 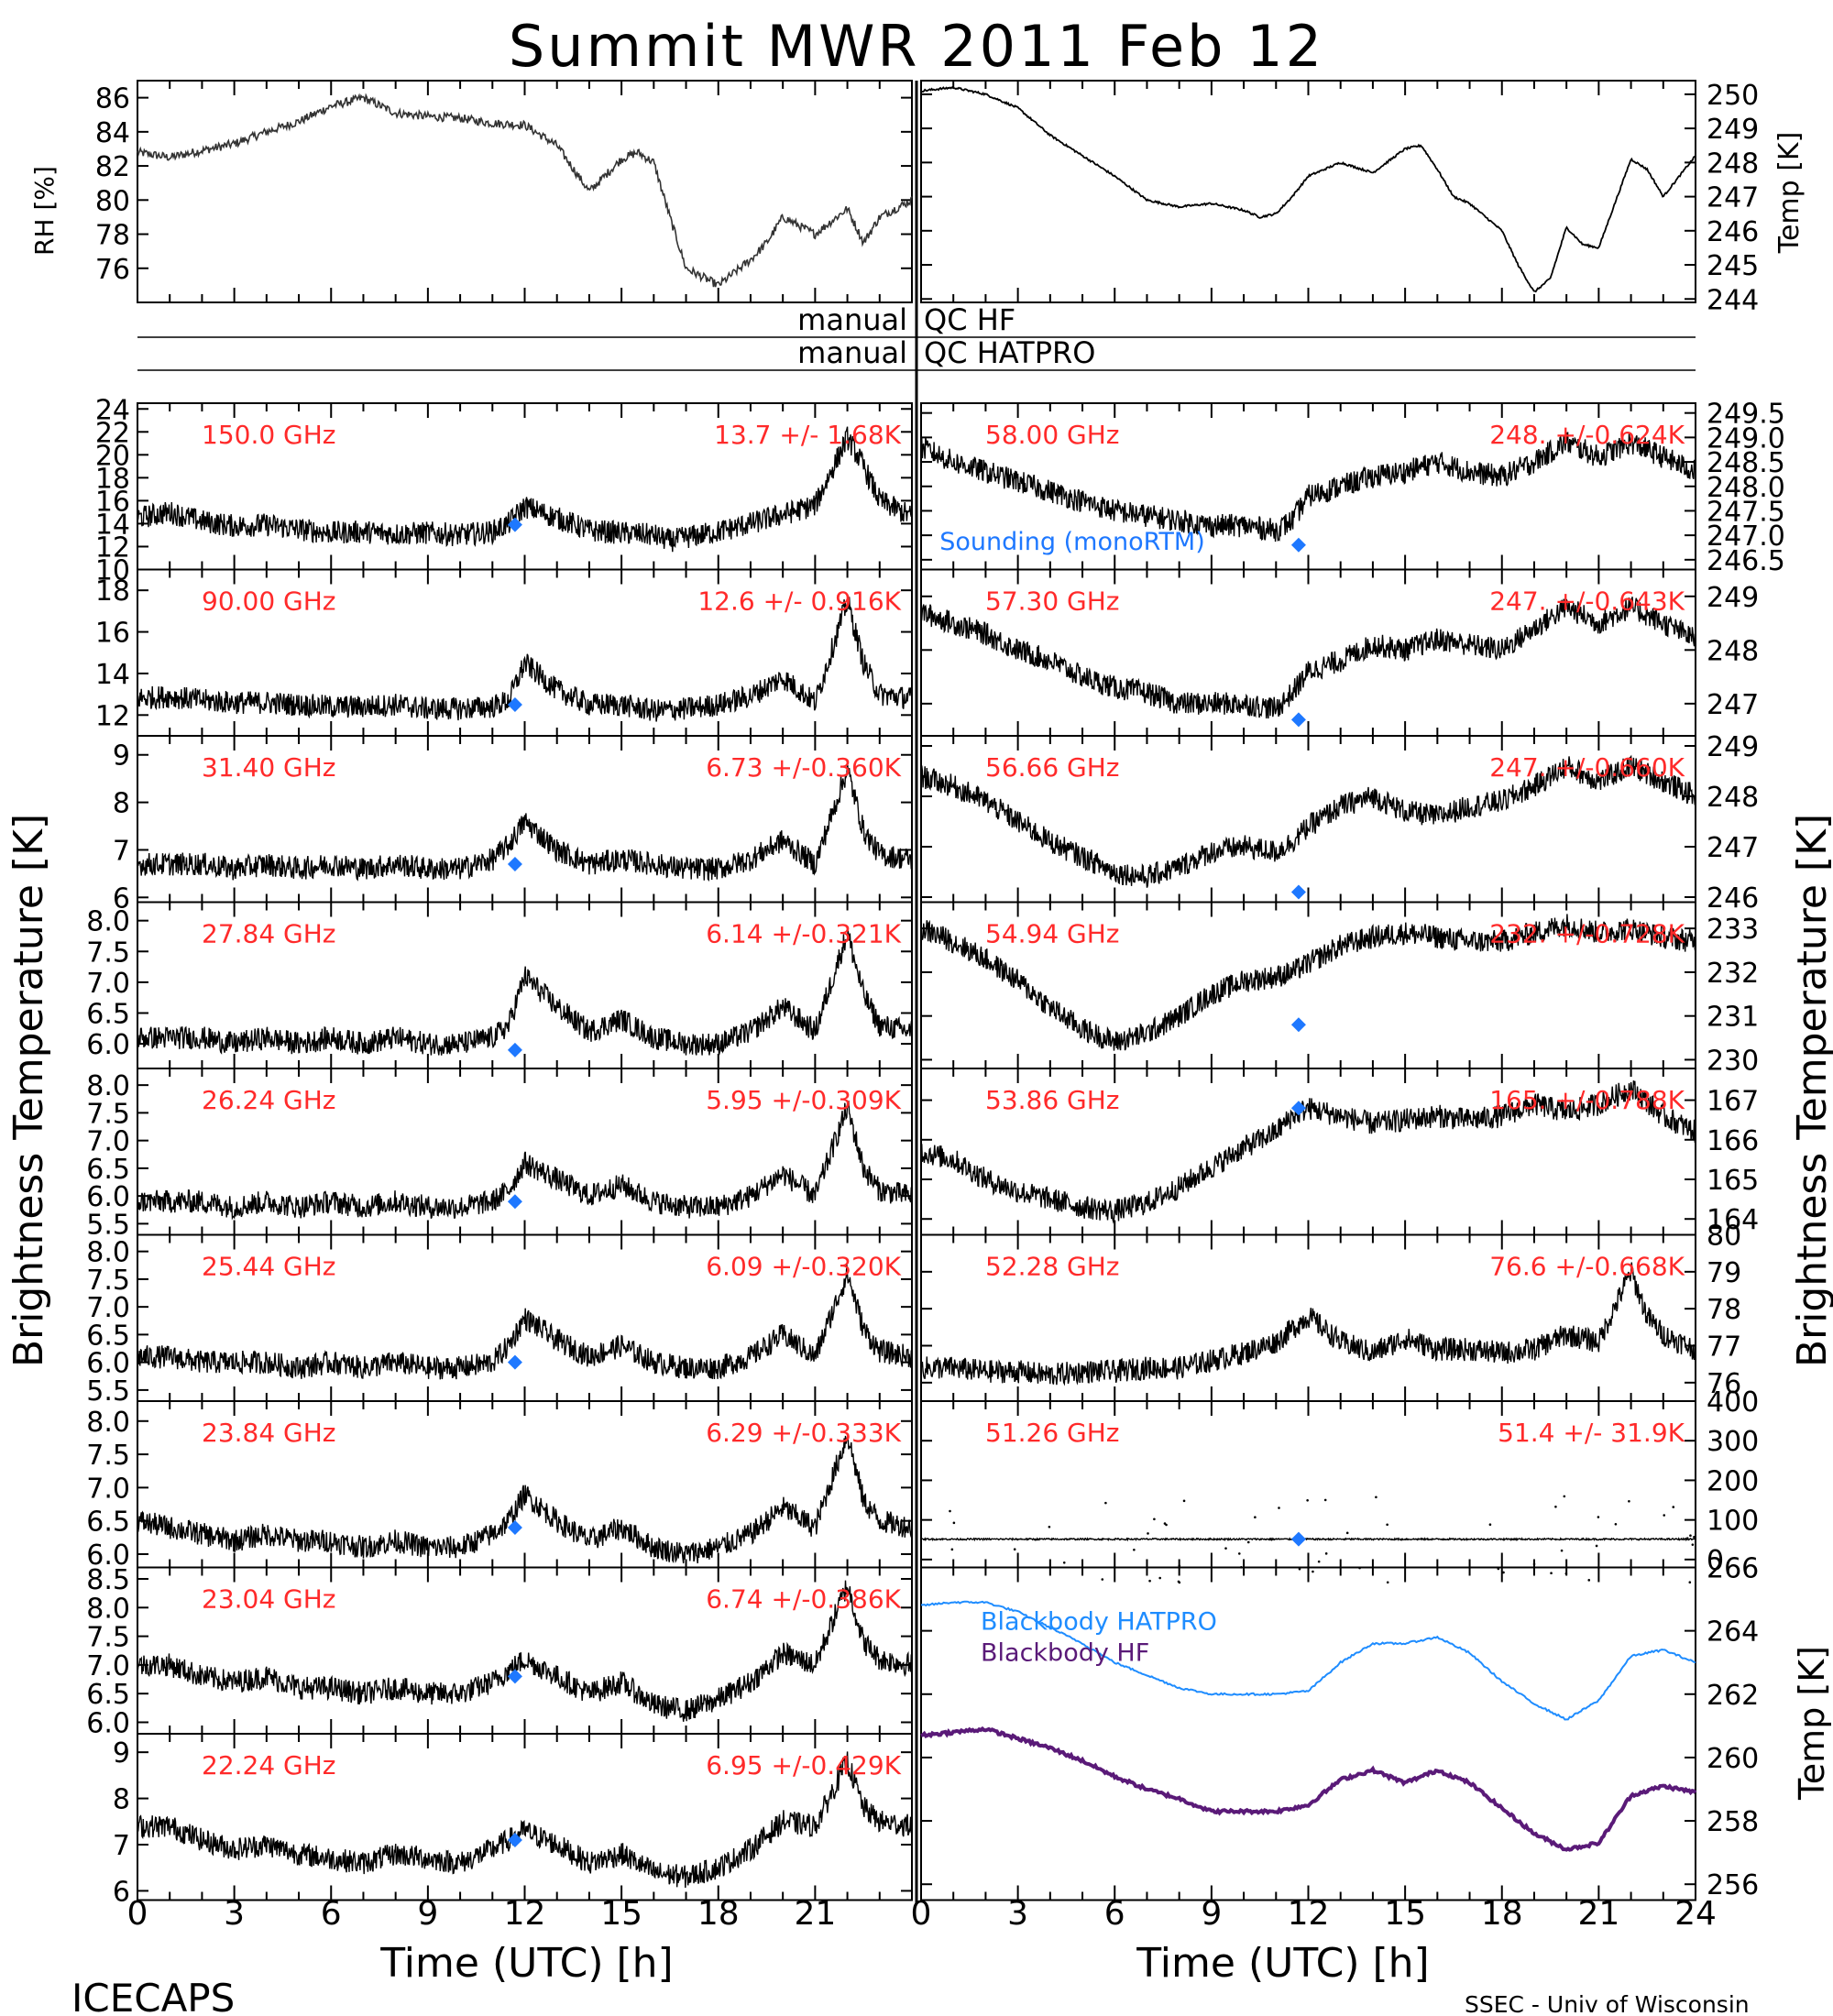 I want to click on panel-ch27-stat-label: 6.14 +/-0.321K, so click(x=803, y=934).